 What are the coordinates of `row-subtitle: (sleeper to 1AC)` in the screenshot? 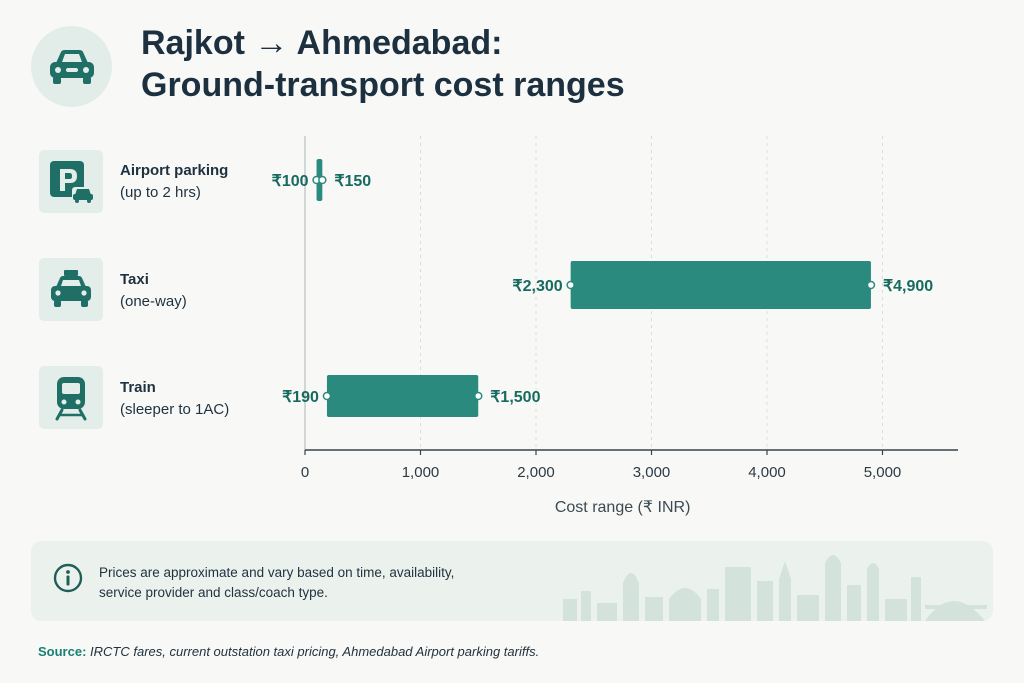 It's located at (175, 409).